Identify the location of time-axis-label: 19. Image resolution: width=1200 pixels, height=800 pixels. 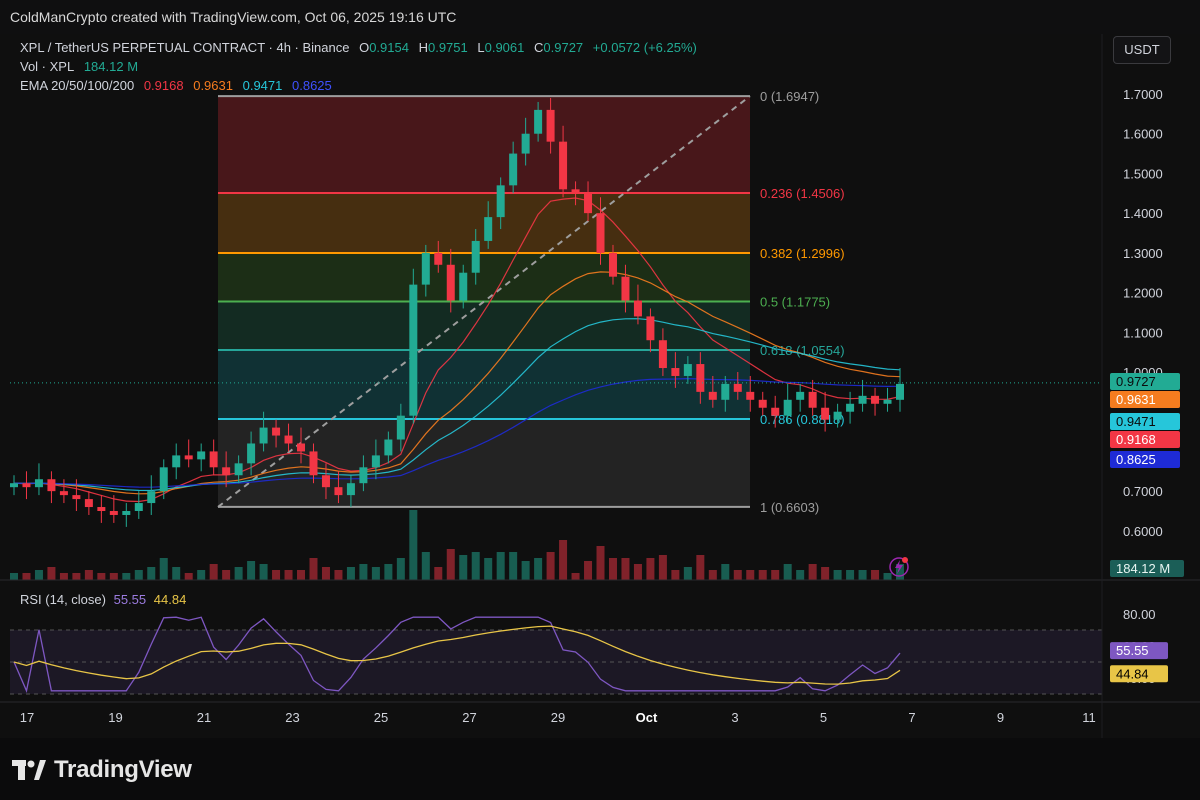
(115, 717).